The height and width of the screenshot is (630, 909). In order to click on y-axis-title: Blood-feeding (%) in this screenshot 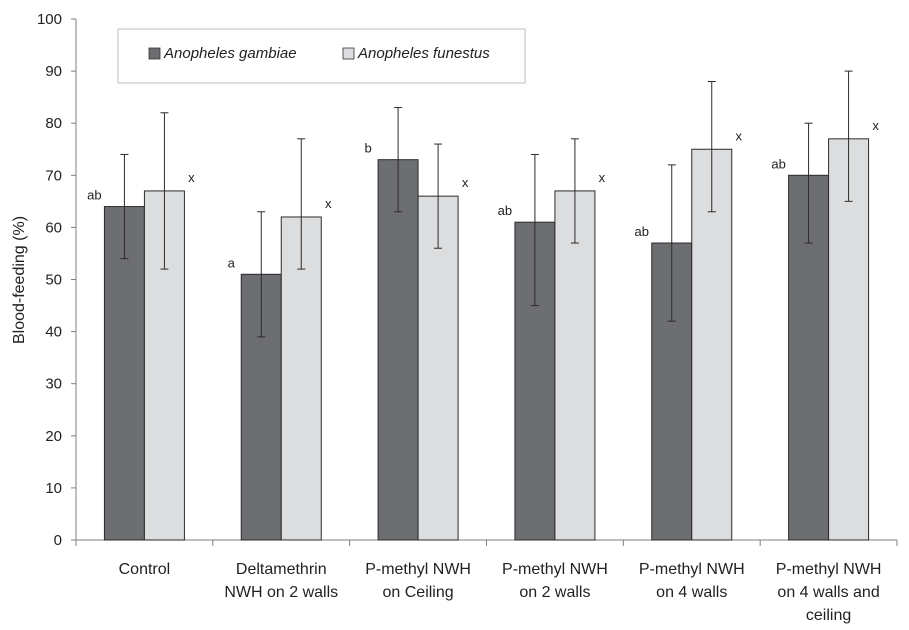, I will do `click(19, 280)`.